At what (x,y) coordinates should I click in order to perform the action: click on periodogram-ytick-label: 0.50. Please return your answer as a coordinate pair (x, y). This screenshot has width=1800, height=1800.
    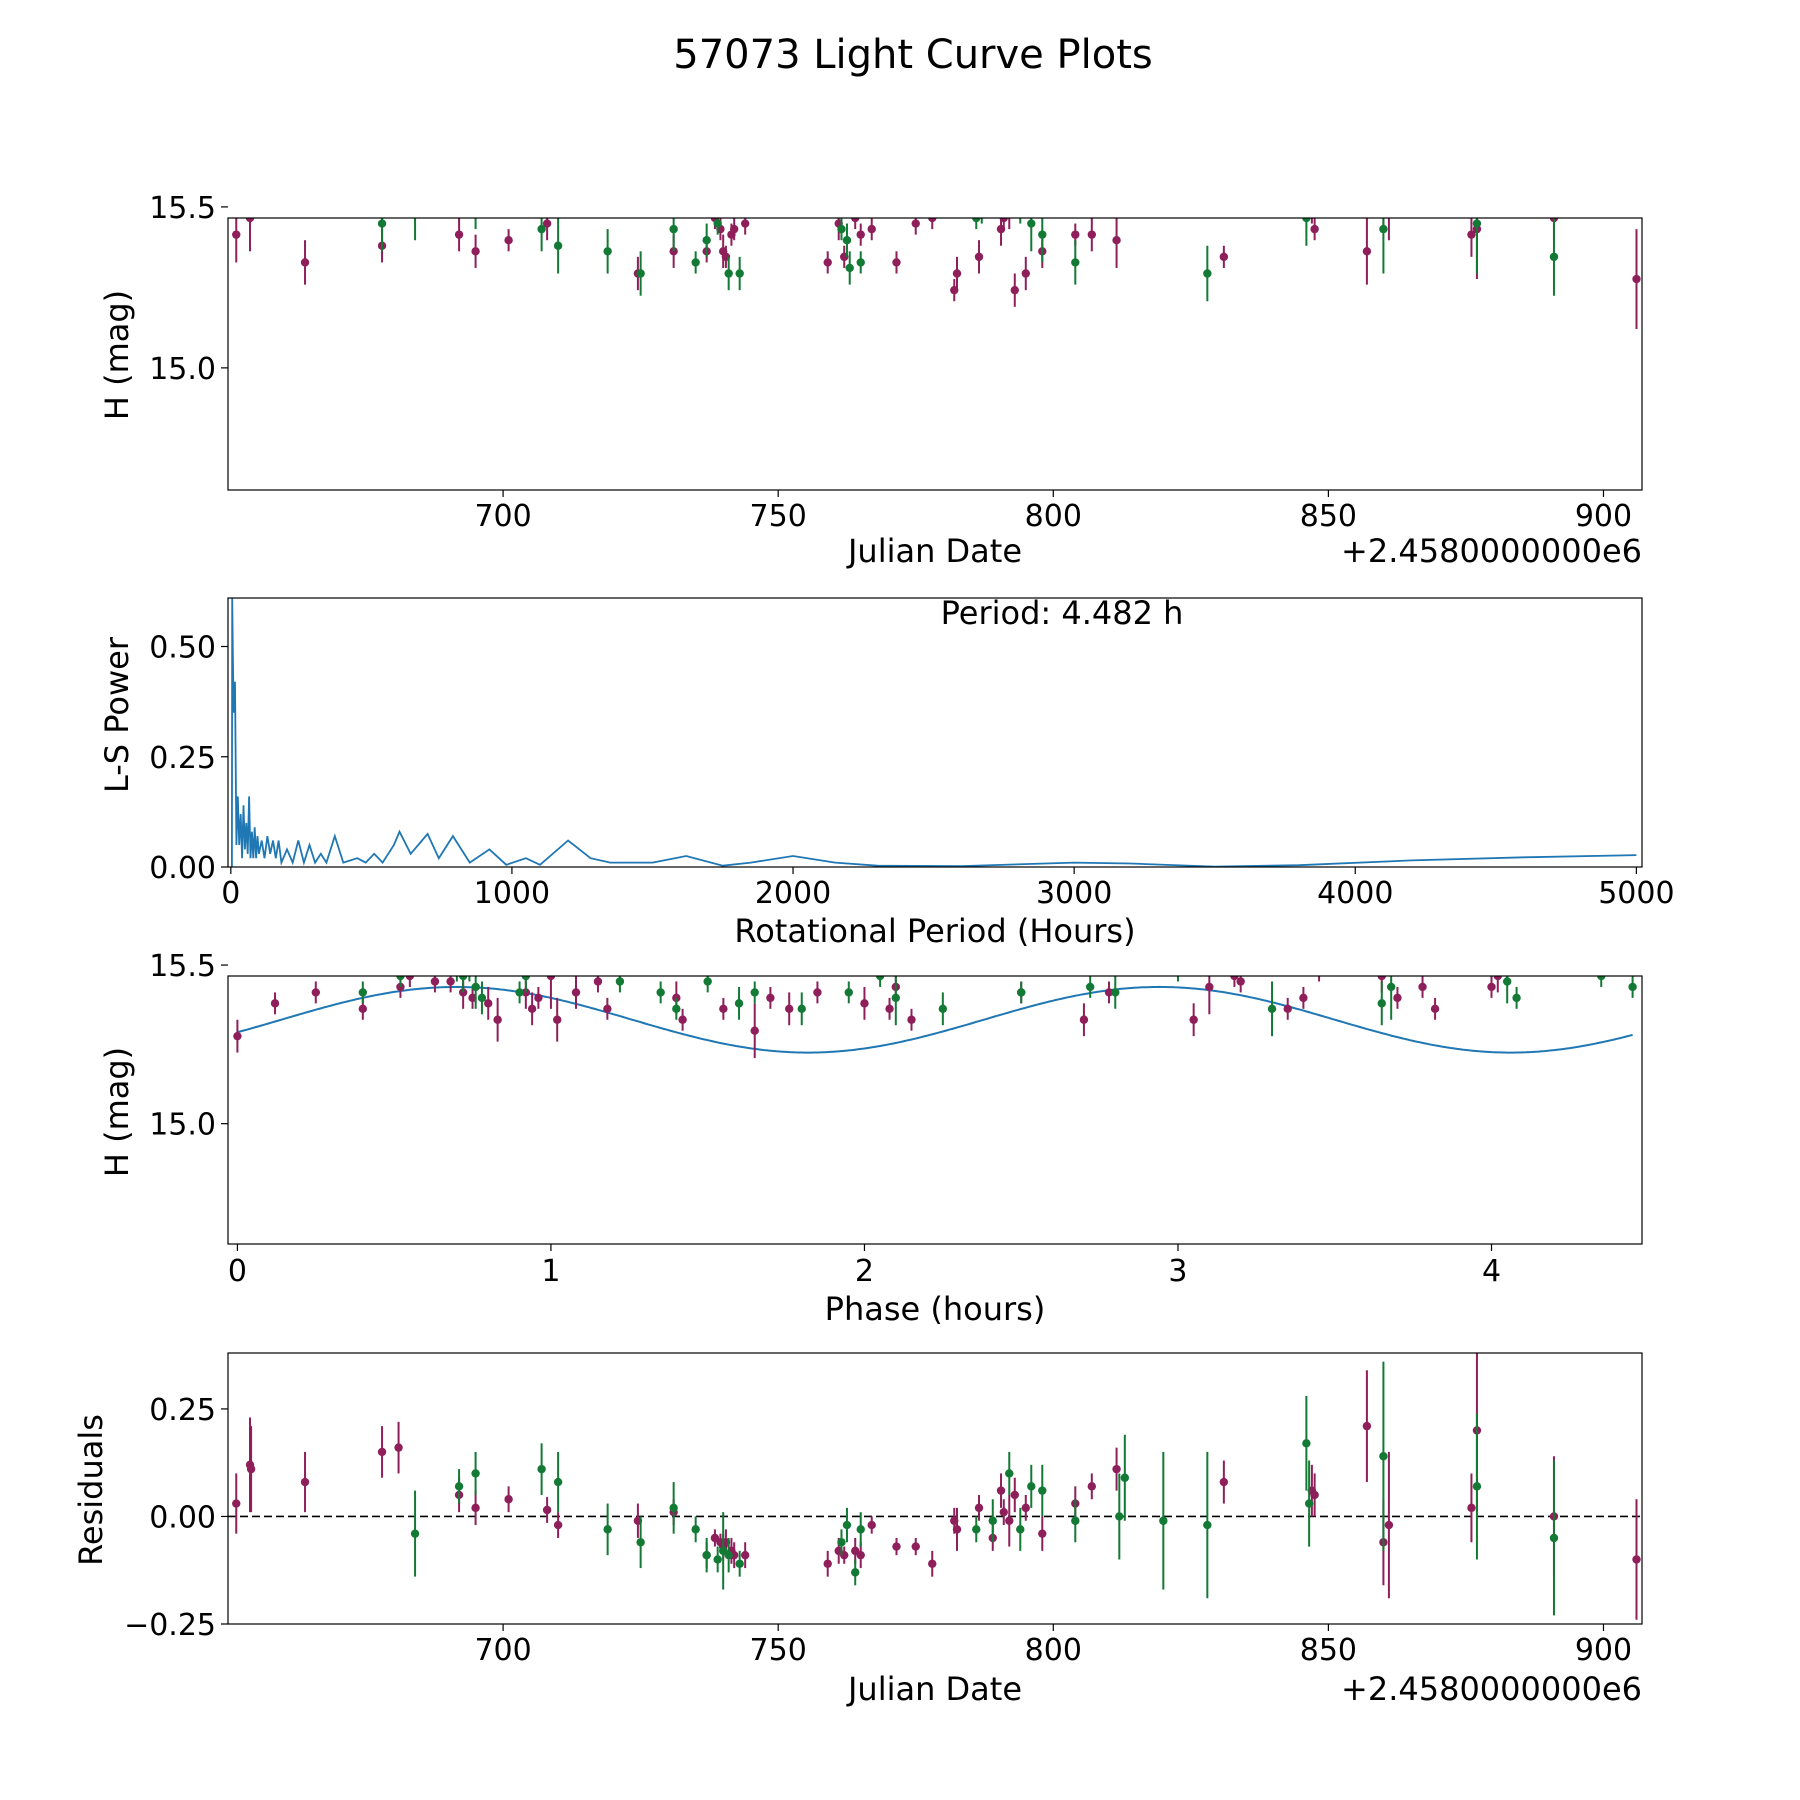
    Looking at the image, I should click on (182, 648).